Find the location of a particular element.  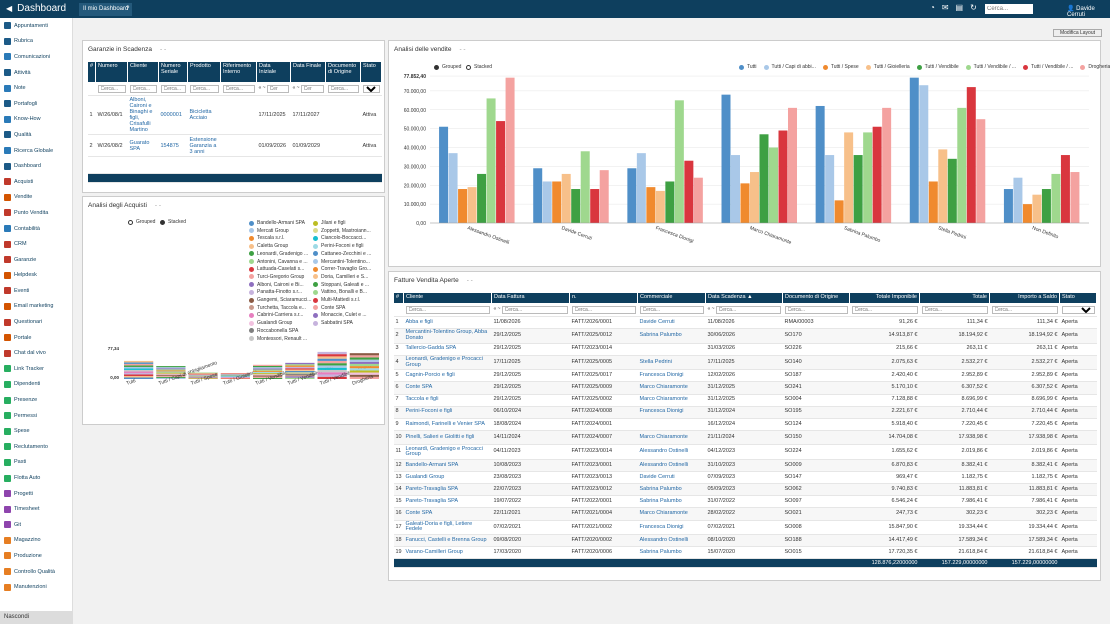

chat-icon: ✉ is located at coordinates (945, 7).